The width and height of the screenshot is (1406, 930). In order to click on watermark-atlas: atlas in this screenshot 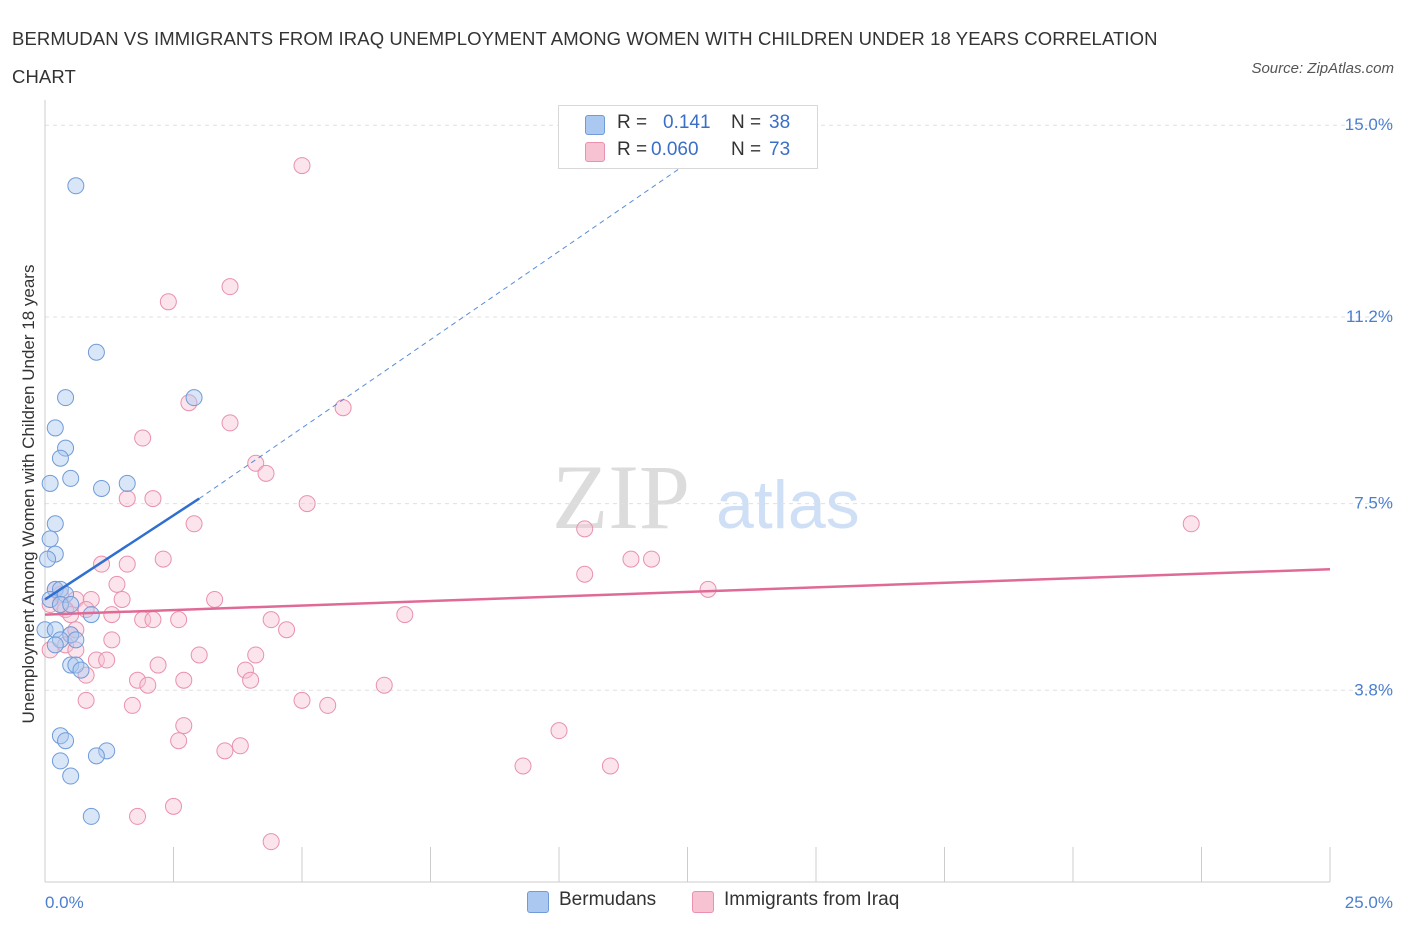, I will do `click(788, 505)`.